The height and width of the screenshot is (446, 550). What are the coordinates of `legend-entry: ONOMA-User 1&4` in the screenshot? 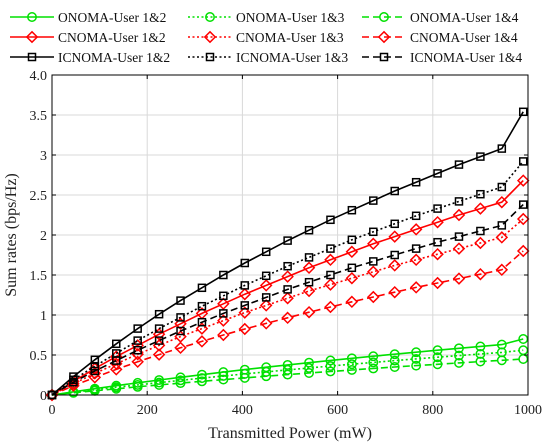 It's located at (440, 17).